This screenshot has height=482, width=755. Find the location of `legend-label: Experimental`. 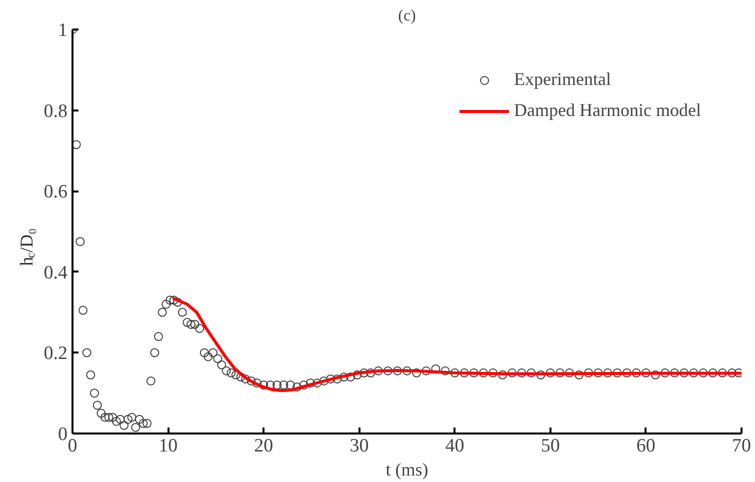

legend-label: Experimental is located at coordinates (563, 79).